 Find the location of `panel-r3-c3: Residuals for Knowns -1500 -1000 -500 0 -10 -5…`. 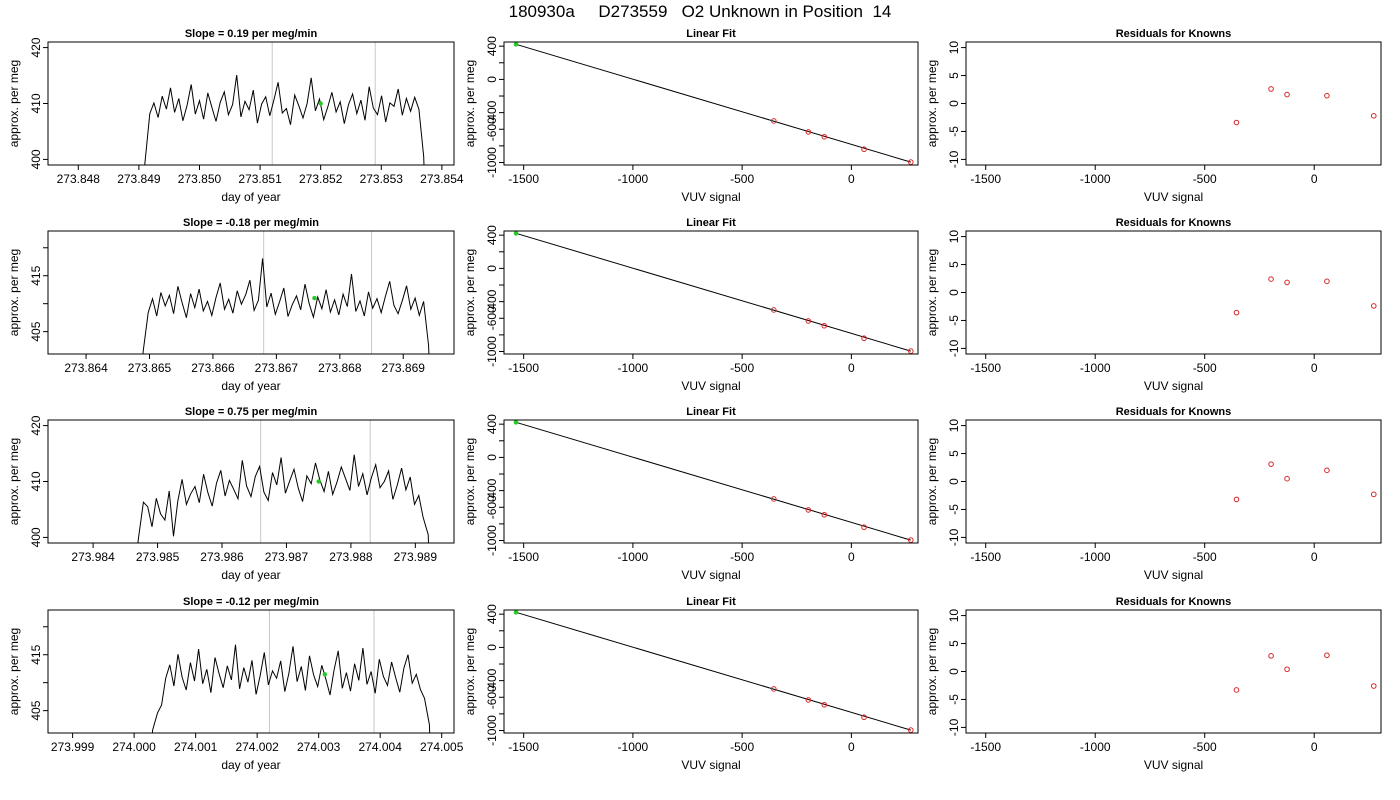

panel-r3-c3: Residuals for Knowns -1500 -1000 -500 0 -10 -5… is located at coordinates (1153, 494).